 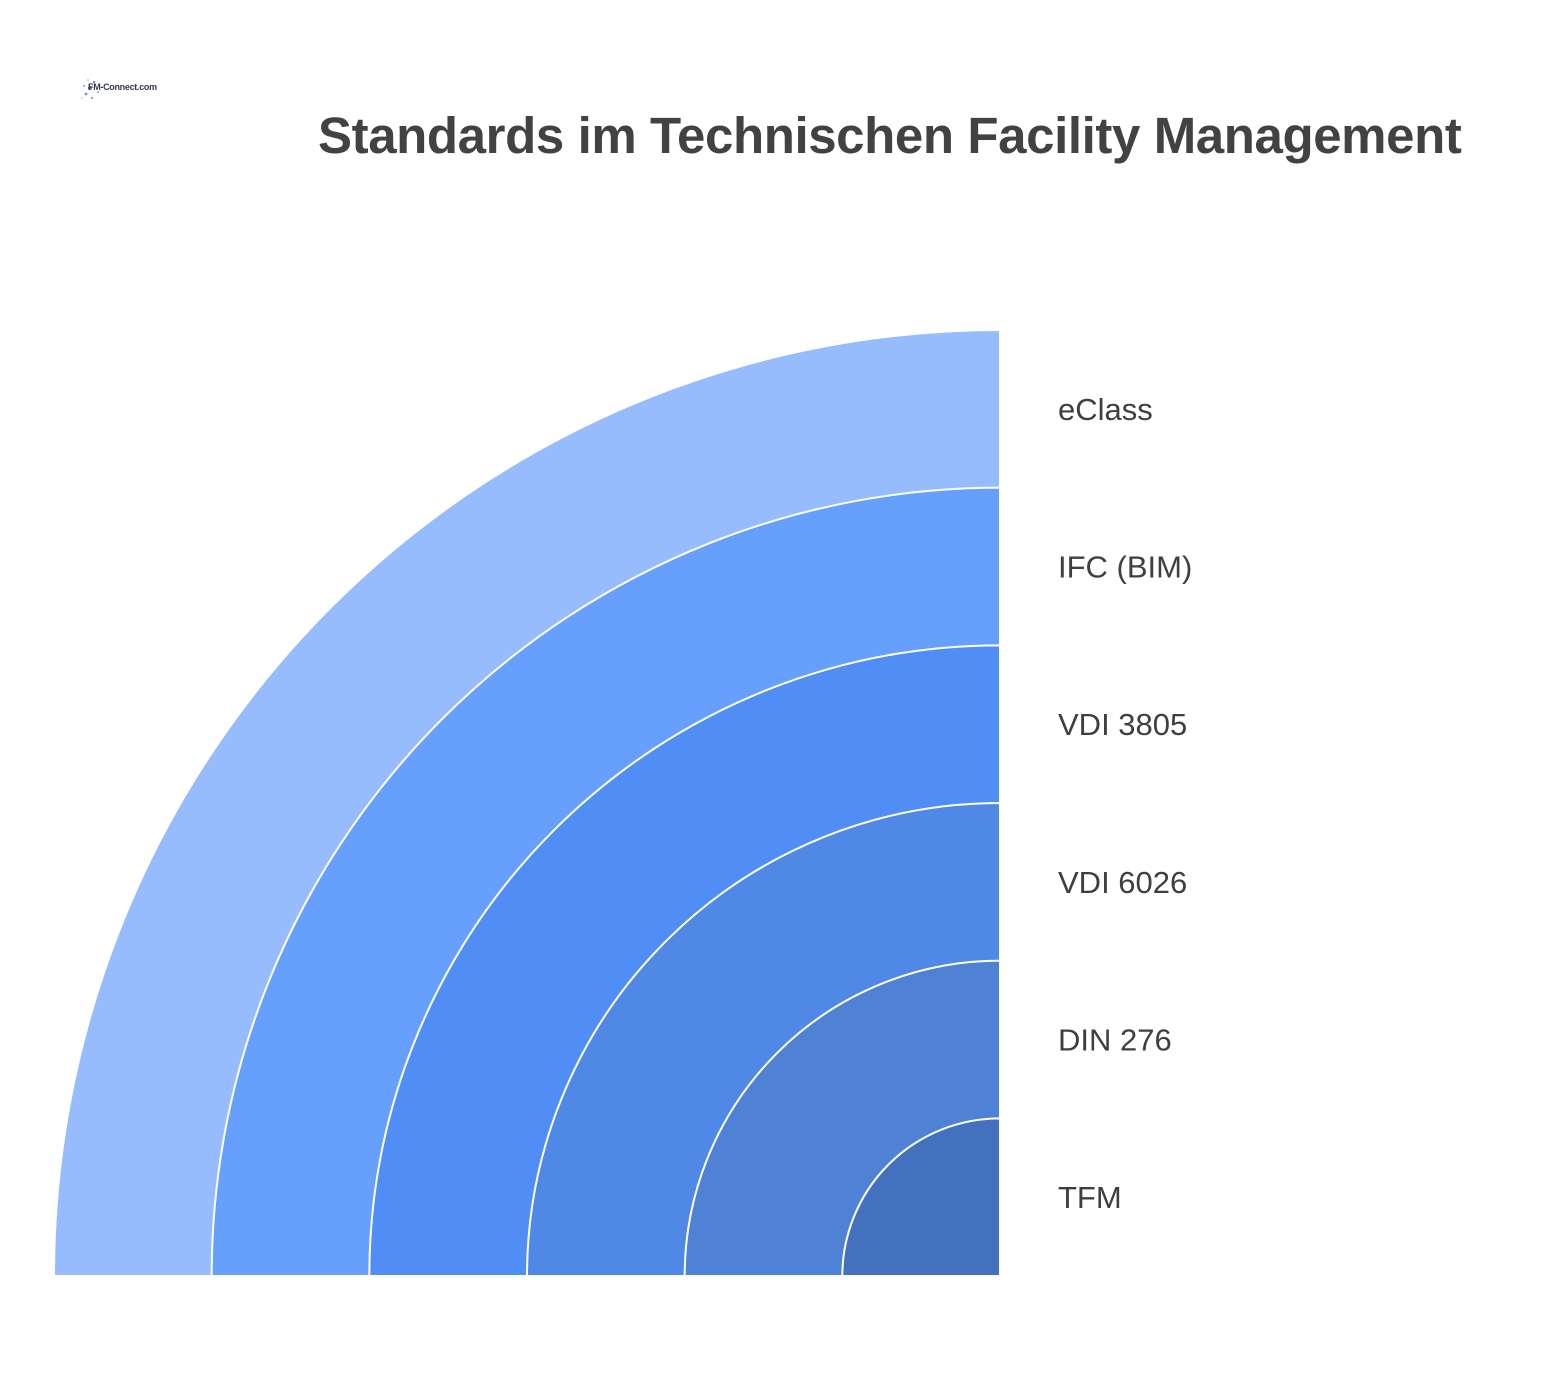 I want to click on layer-arc-tfm, so click(x=921, y=1197).